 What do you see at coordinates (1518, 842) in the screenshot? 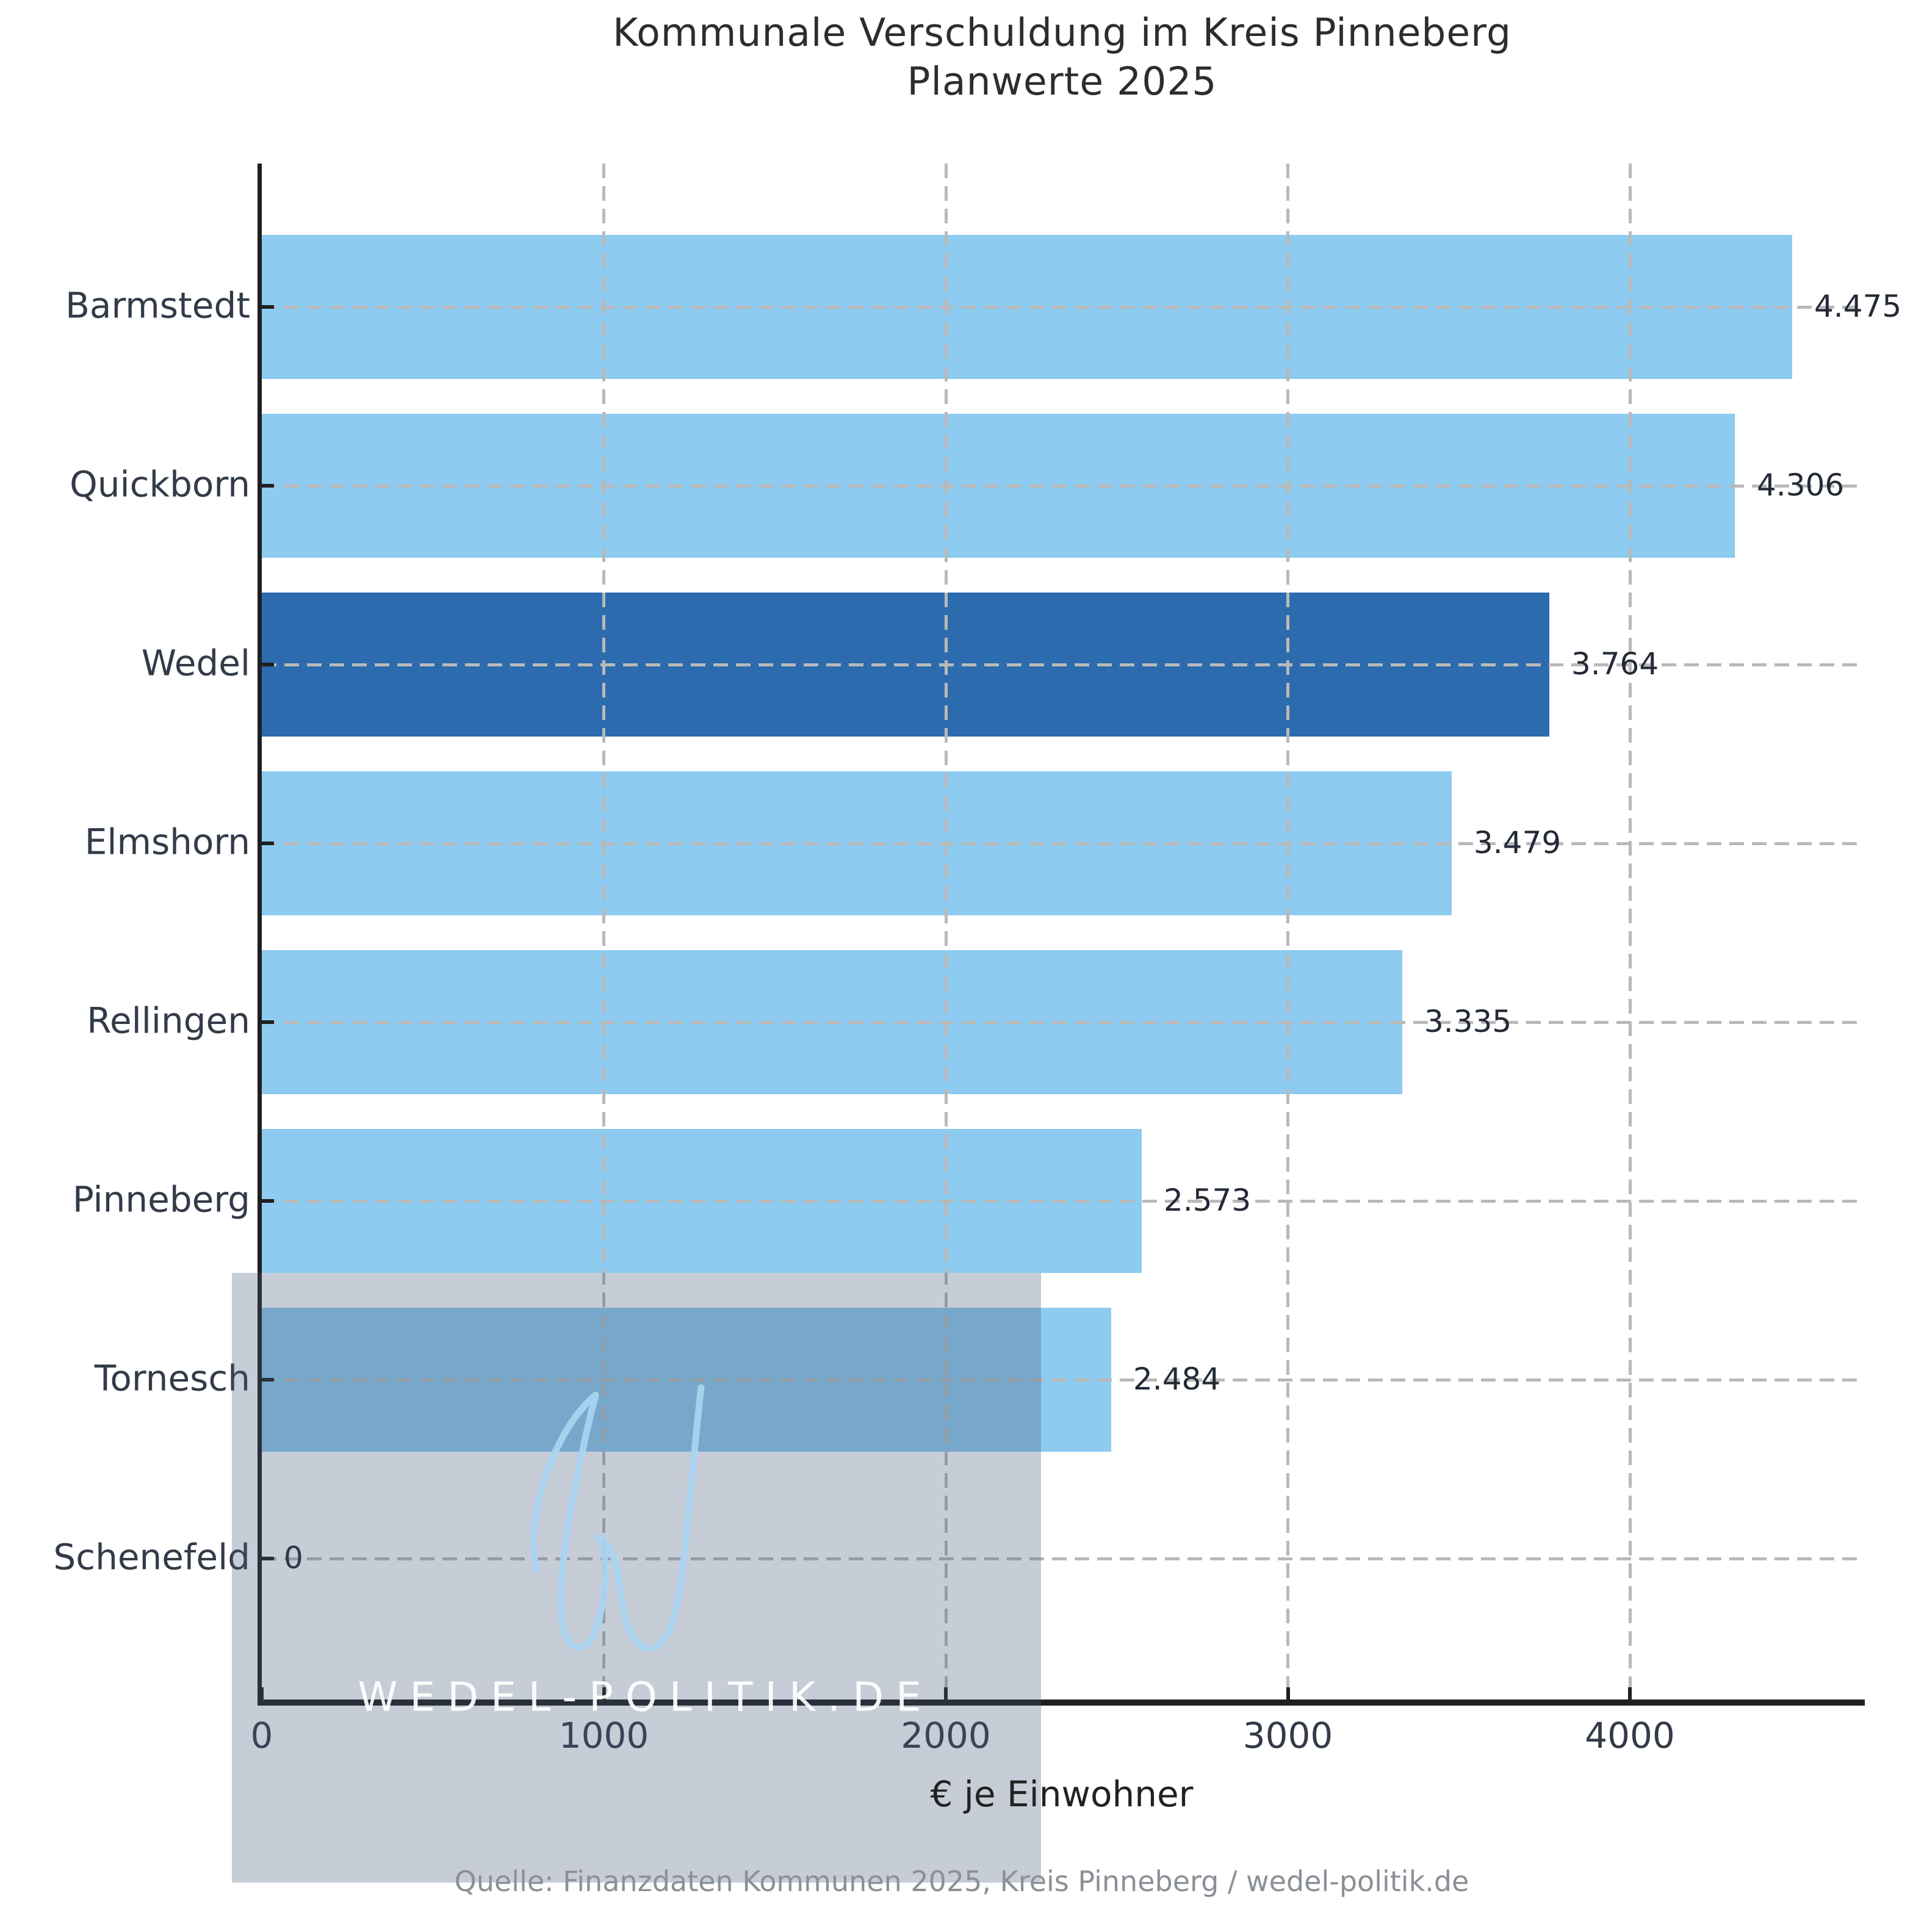
I see `value-label: 3.479` at bounding box center [1518, 842].